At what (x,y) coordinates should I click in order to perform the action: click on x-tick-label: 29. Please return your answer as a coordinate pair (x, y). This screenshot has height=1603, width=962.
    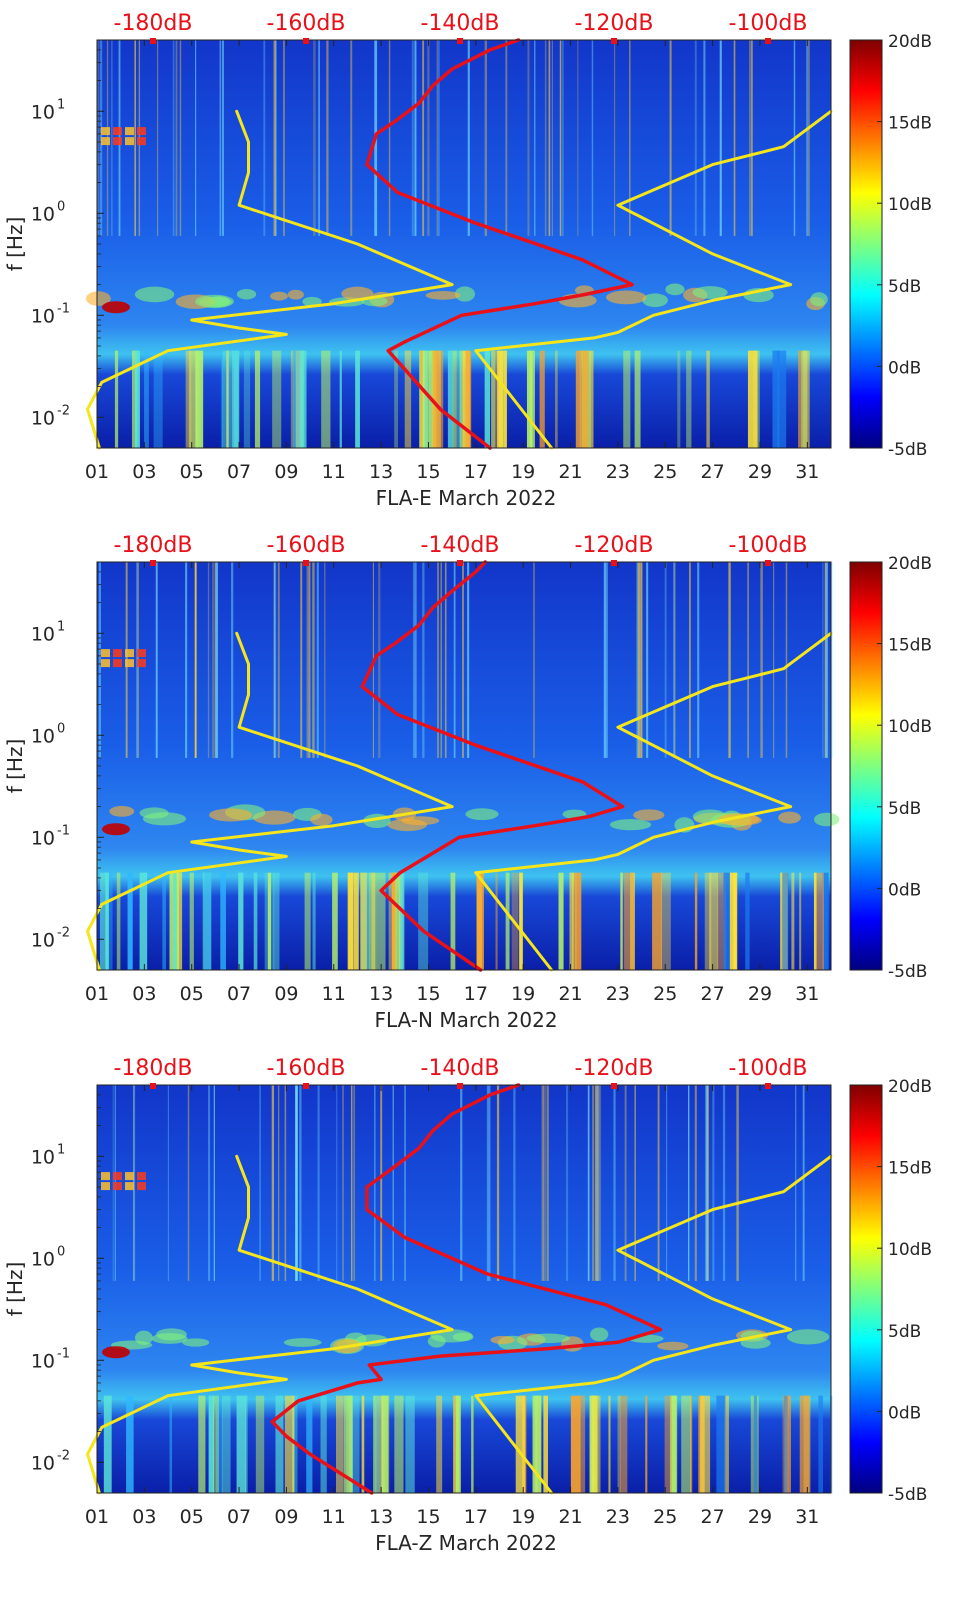
    Looking at the image, I should click on (760, 1517).